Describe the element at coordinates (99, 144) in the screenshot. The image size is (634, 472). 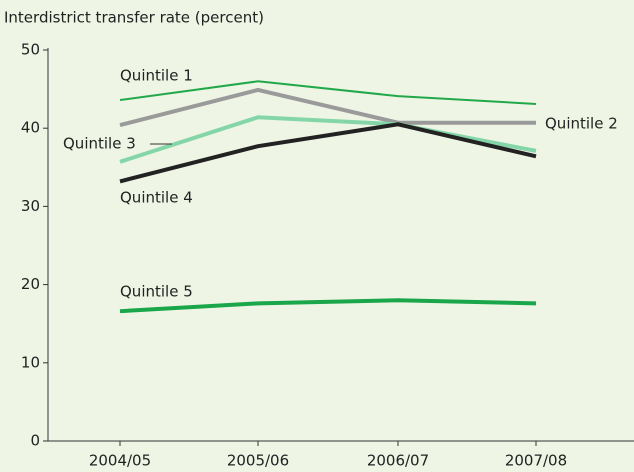
I see `series-label: Quintile 3` at that location.